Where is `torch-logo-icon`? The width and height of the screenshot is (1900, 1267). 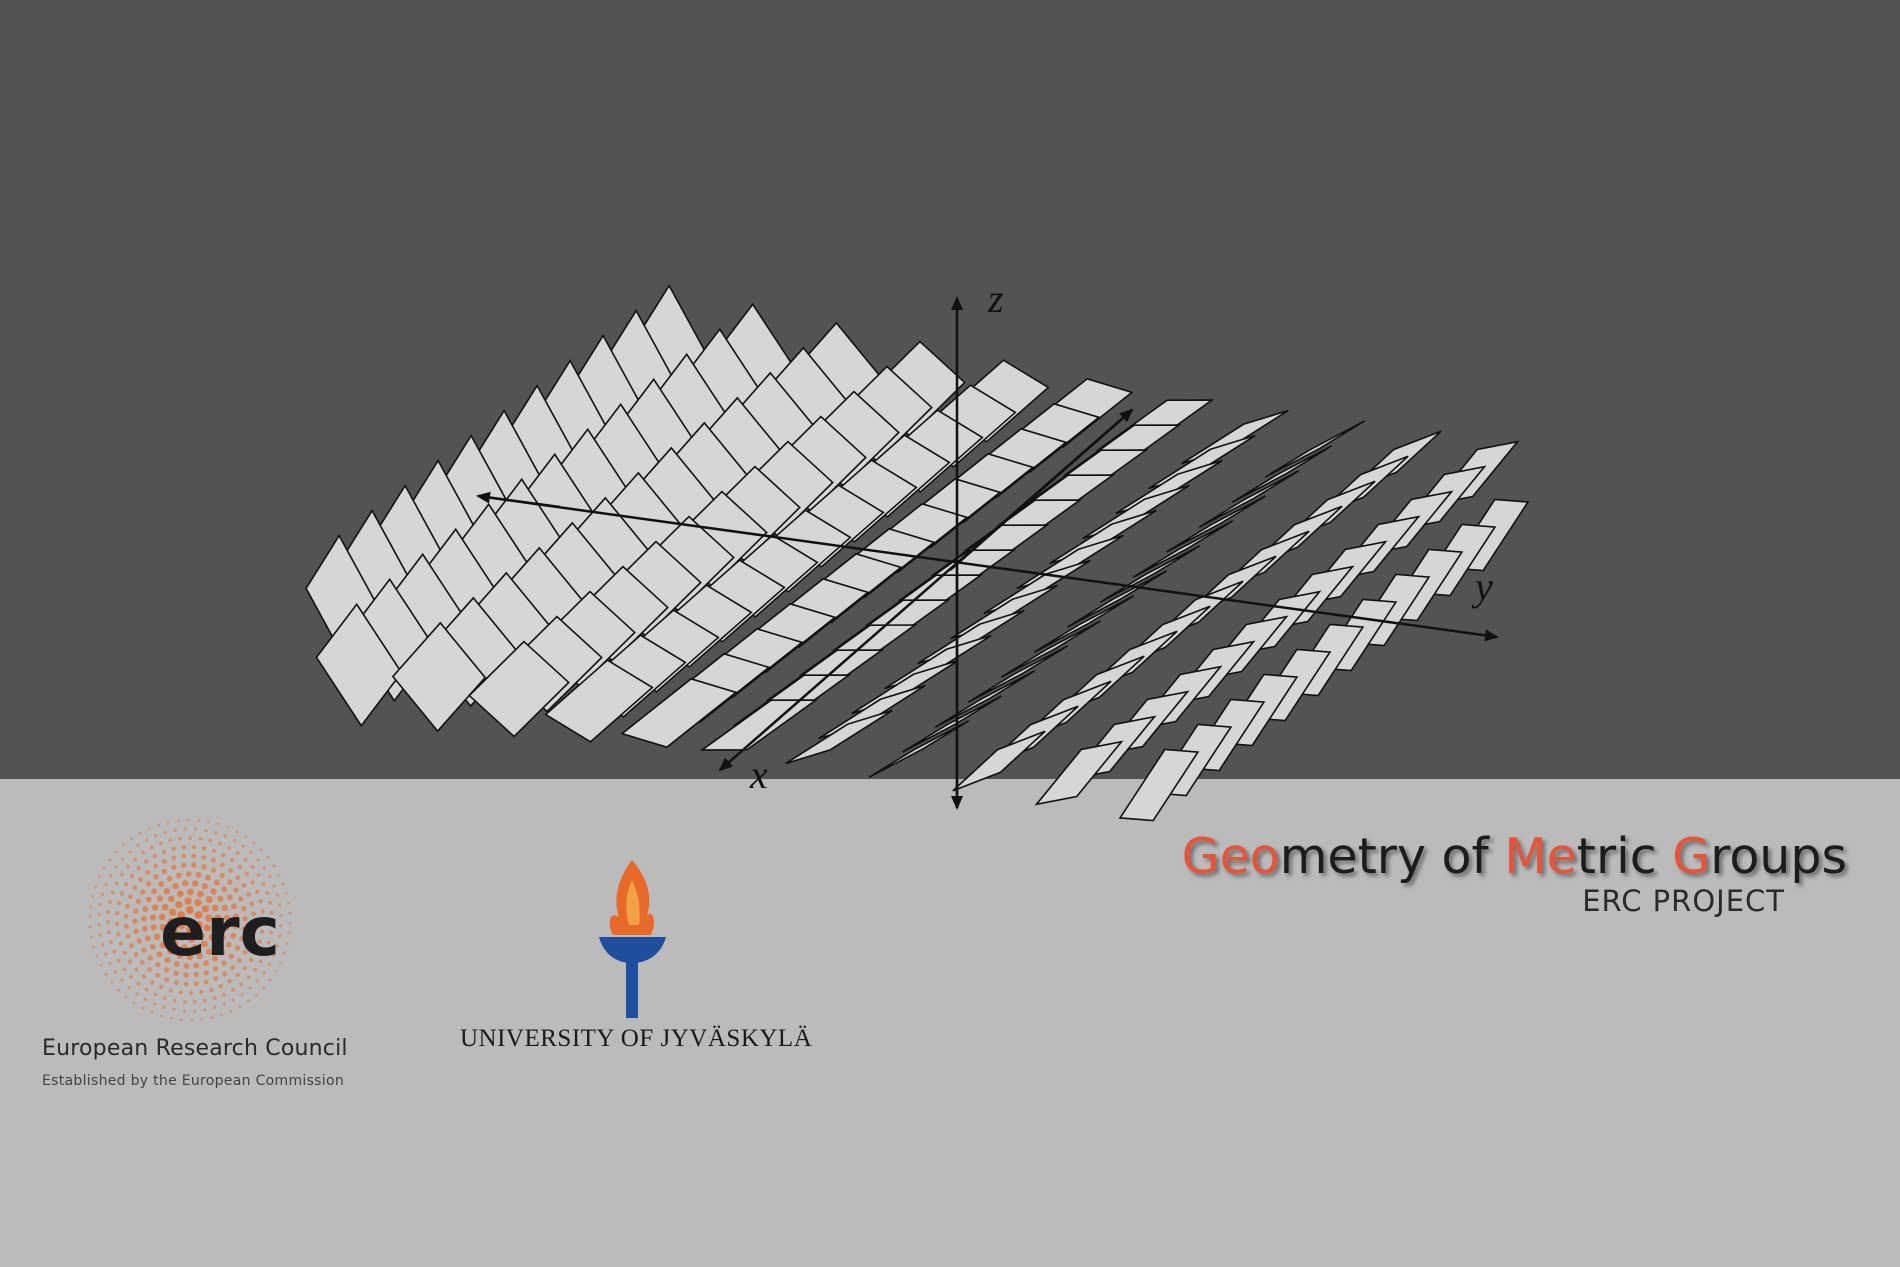
torch-logo-icon is located at coordinates (632, 939).